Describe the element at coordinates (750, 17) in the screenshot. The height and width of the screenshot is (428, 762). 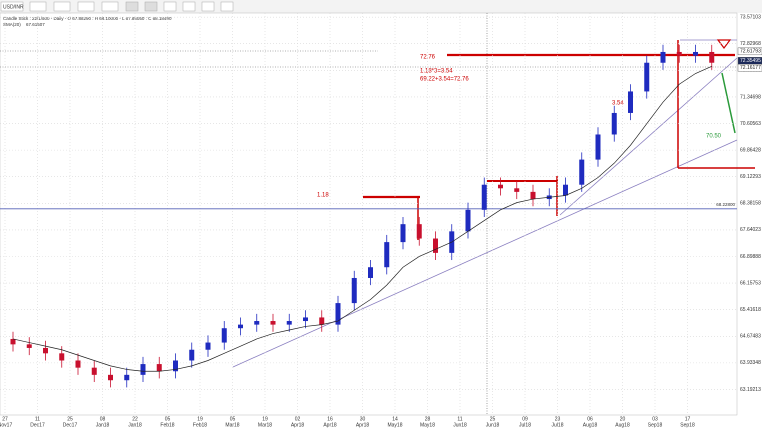
I see `y-tick-label: 73.57103` at that location.